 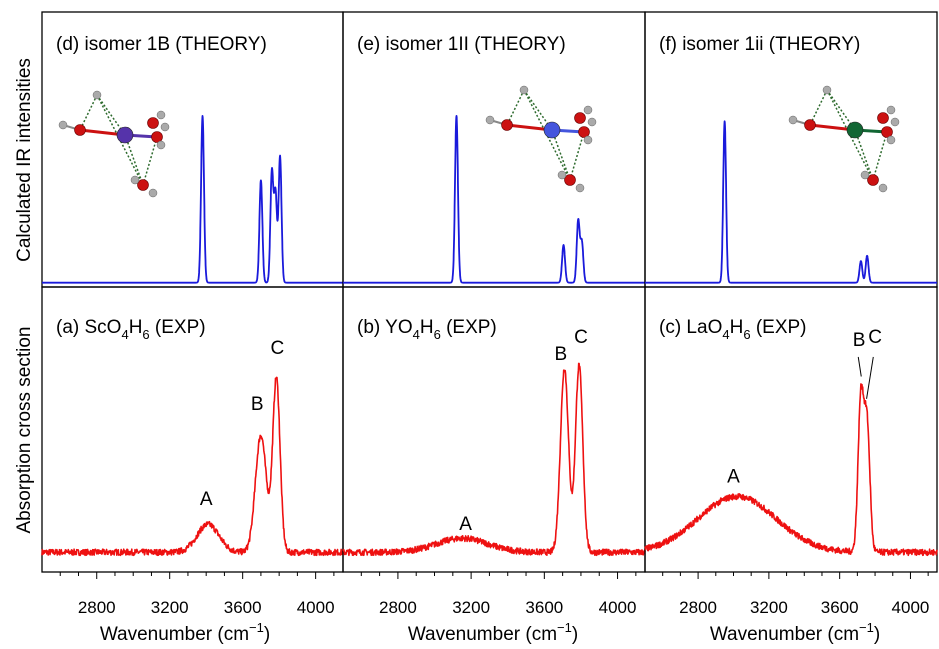 I want to click on xlabel-left: Wavenumber (cm−1), so click(x=185, y=632).